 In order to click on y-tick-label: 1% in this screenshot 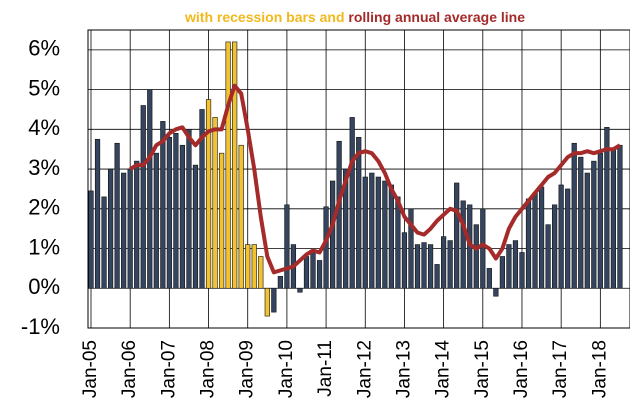, I will do `click(44, 246)`.